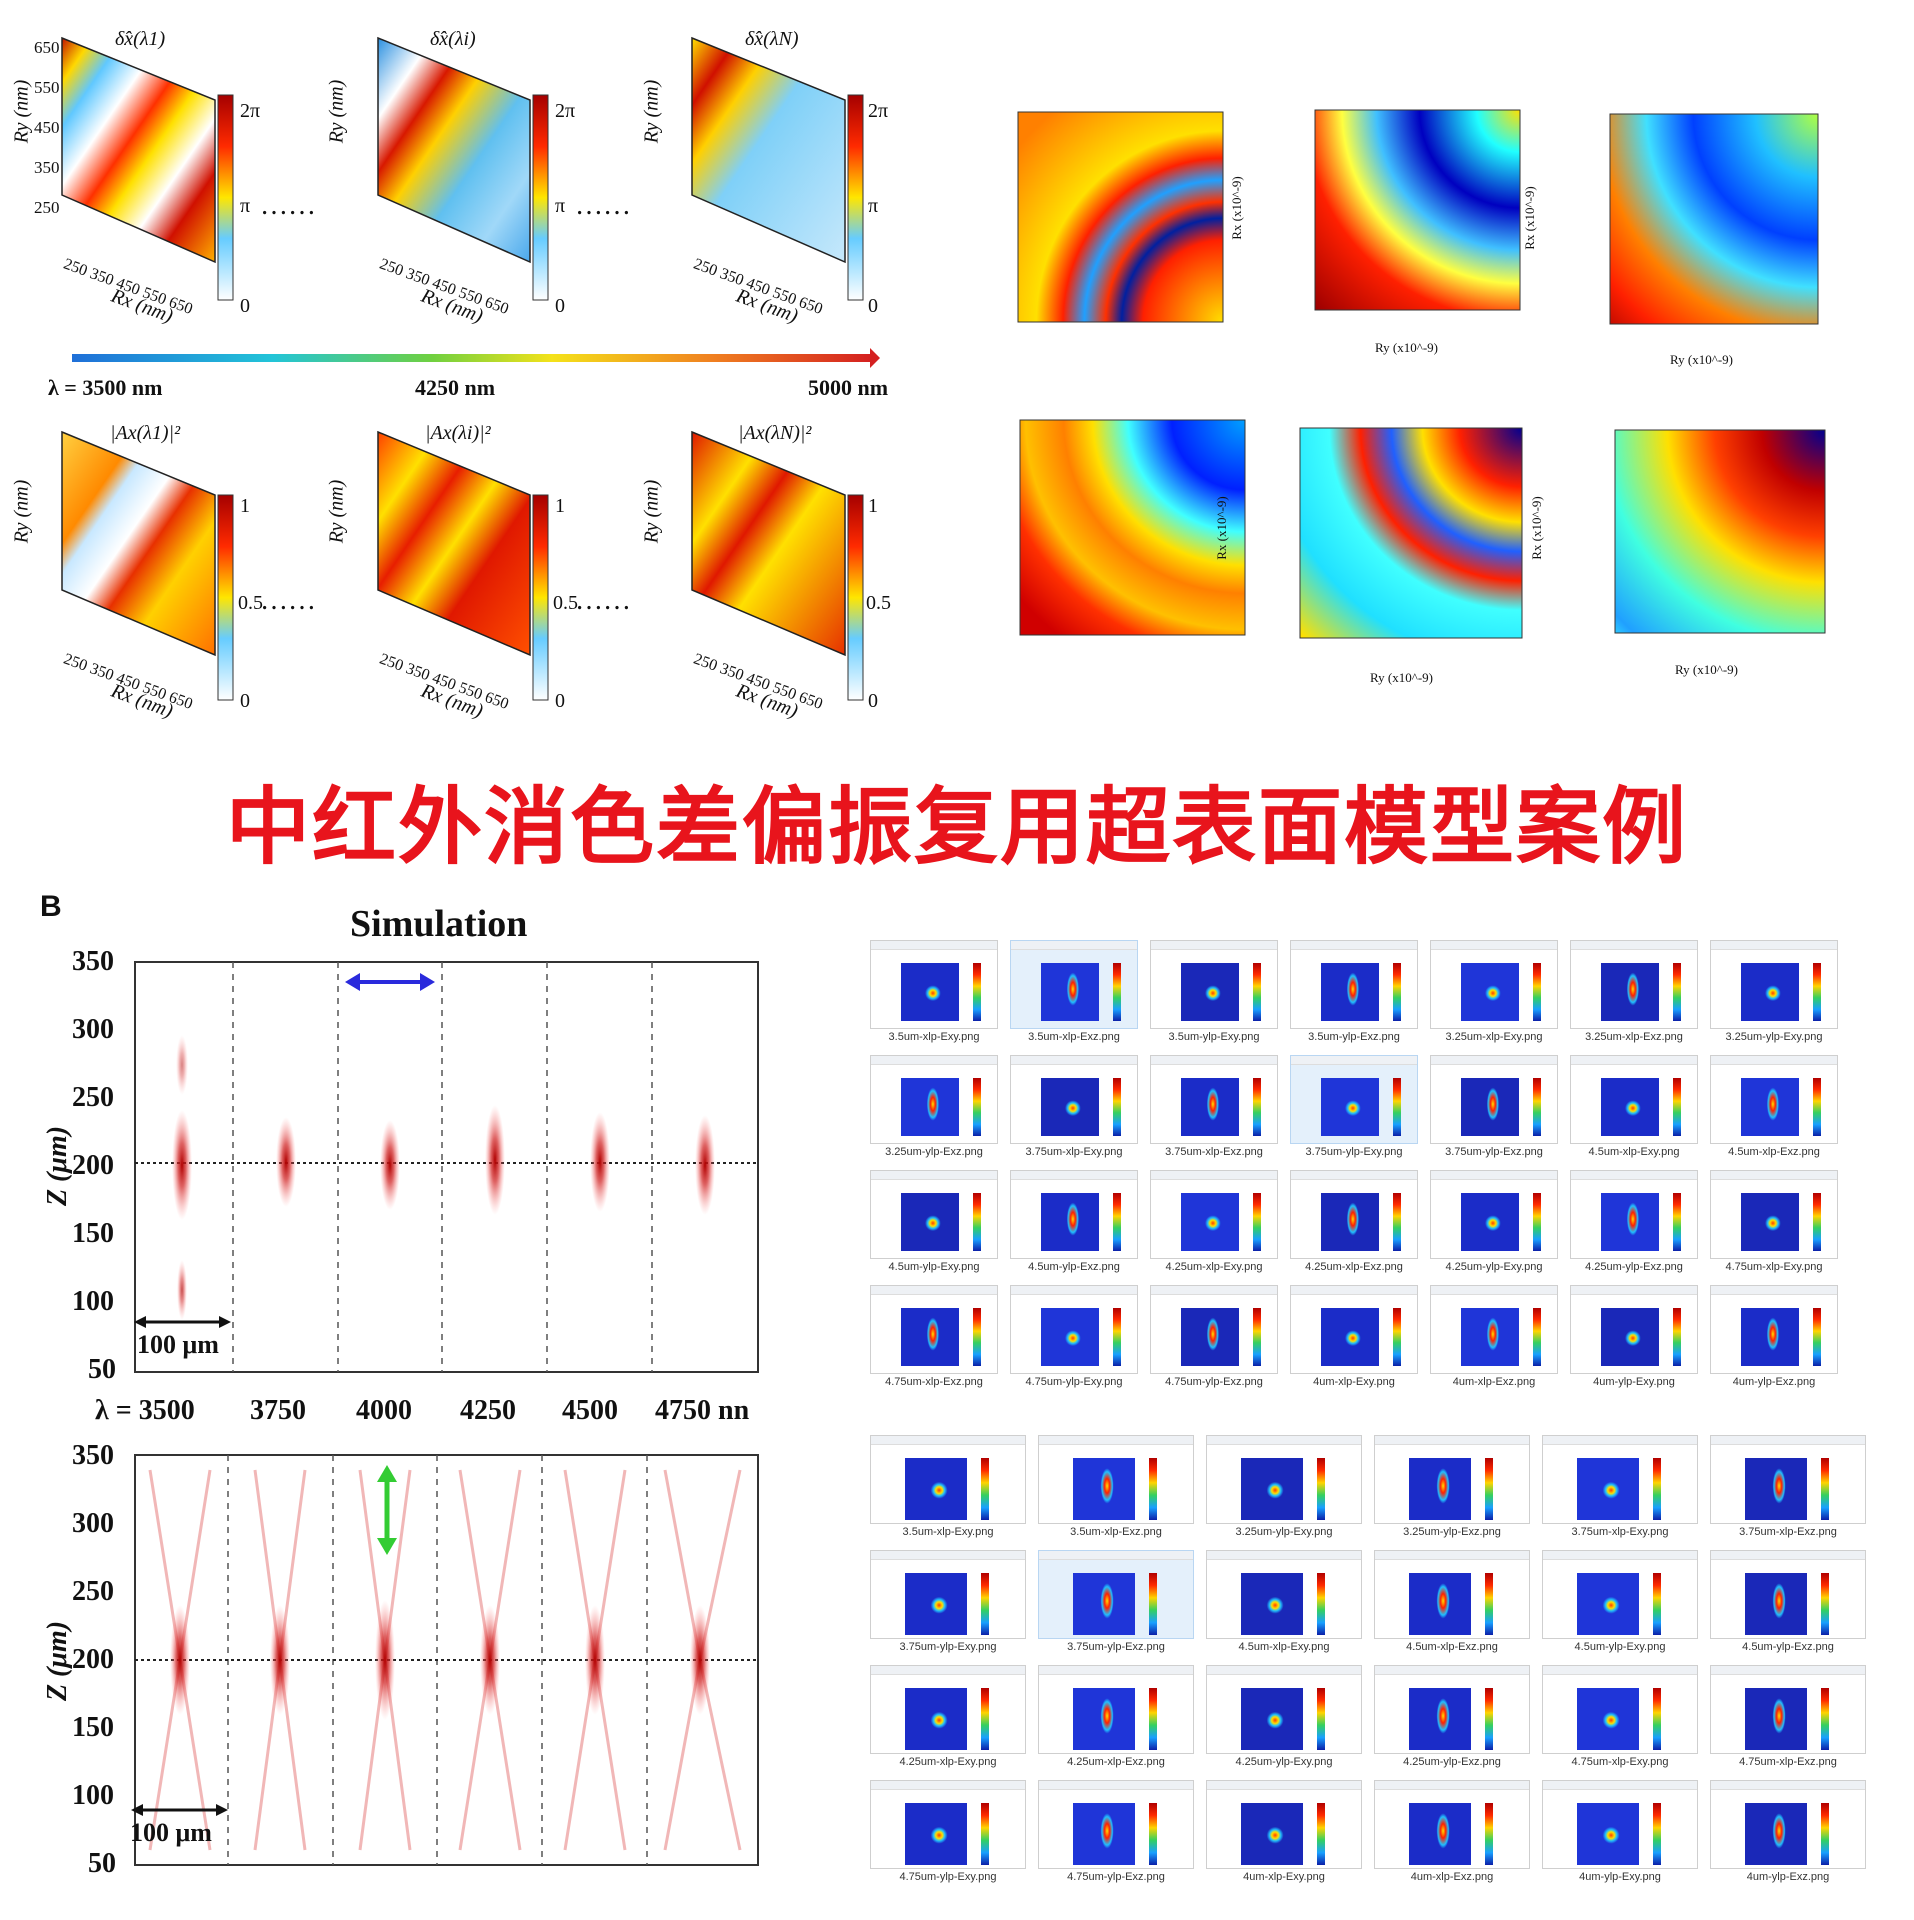 The width and height of the screenshot is (1914, 1920). I want to click on thumbnail-caption: 3.25um-xlp-Exy.png, so click(1494, 1037).